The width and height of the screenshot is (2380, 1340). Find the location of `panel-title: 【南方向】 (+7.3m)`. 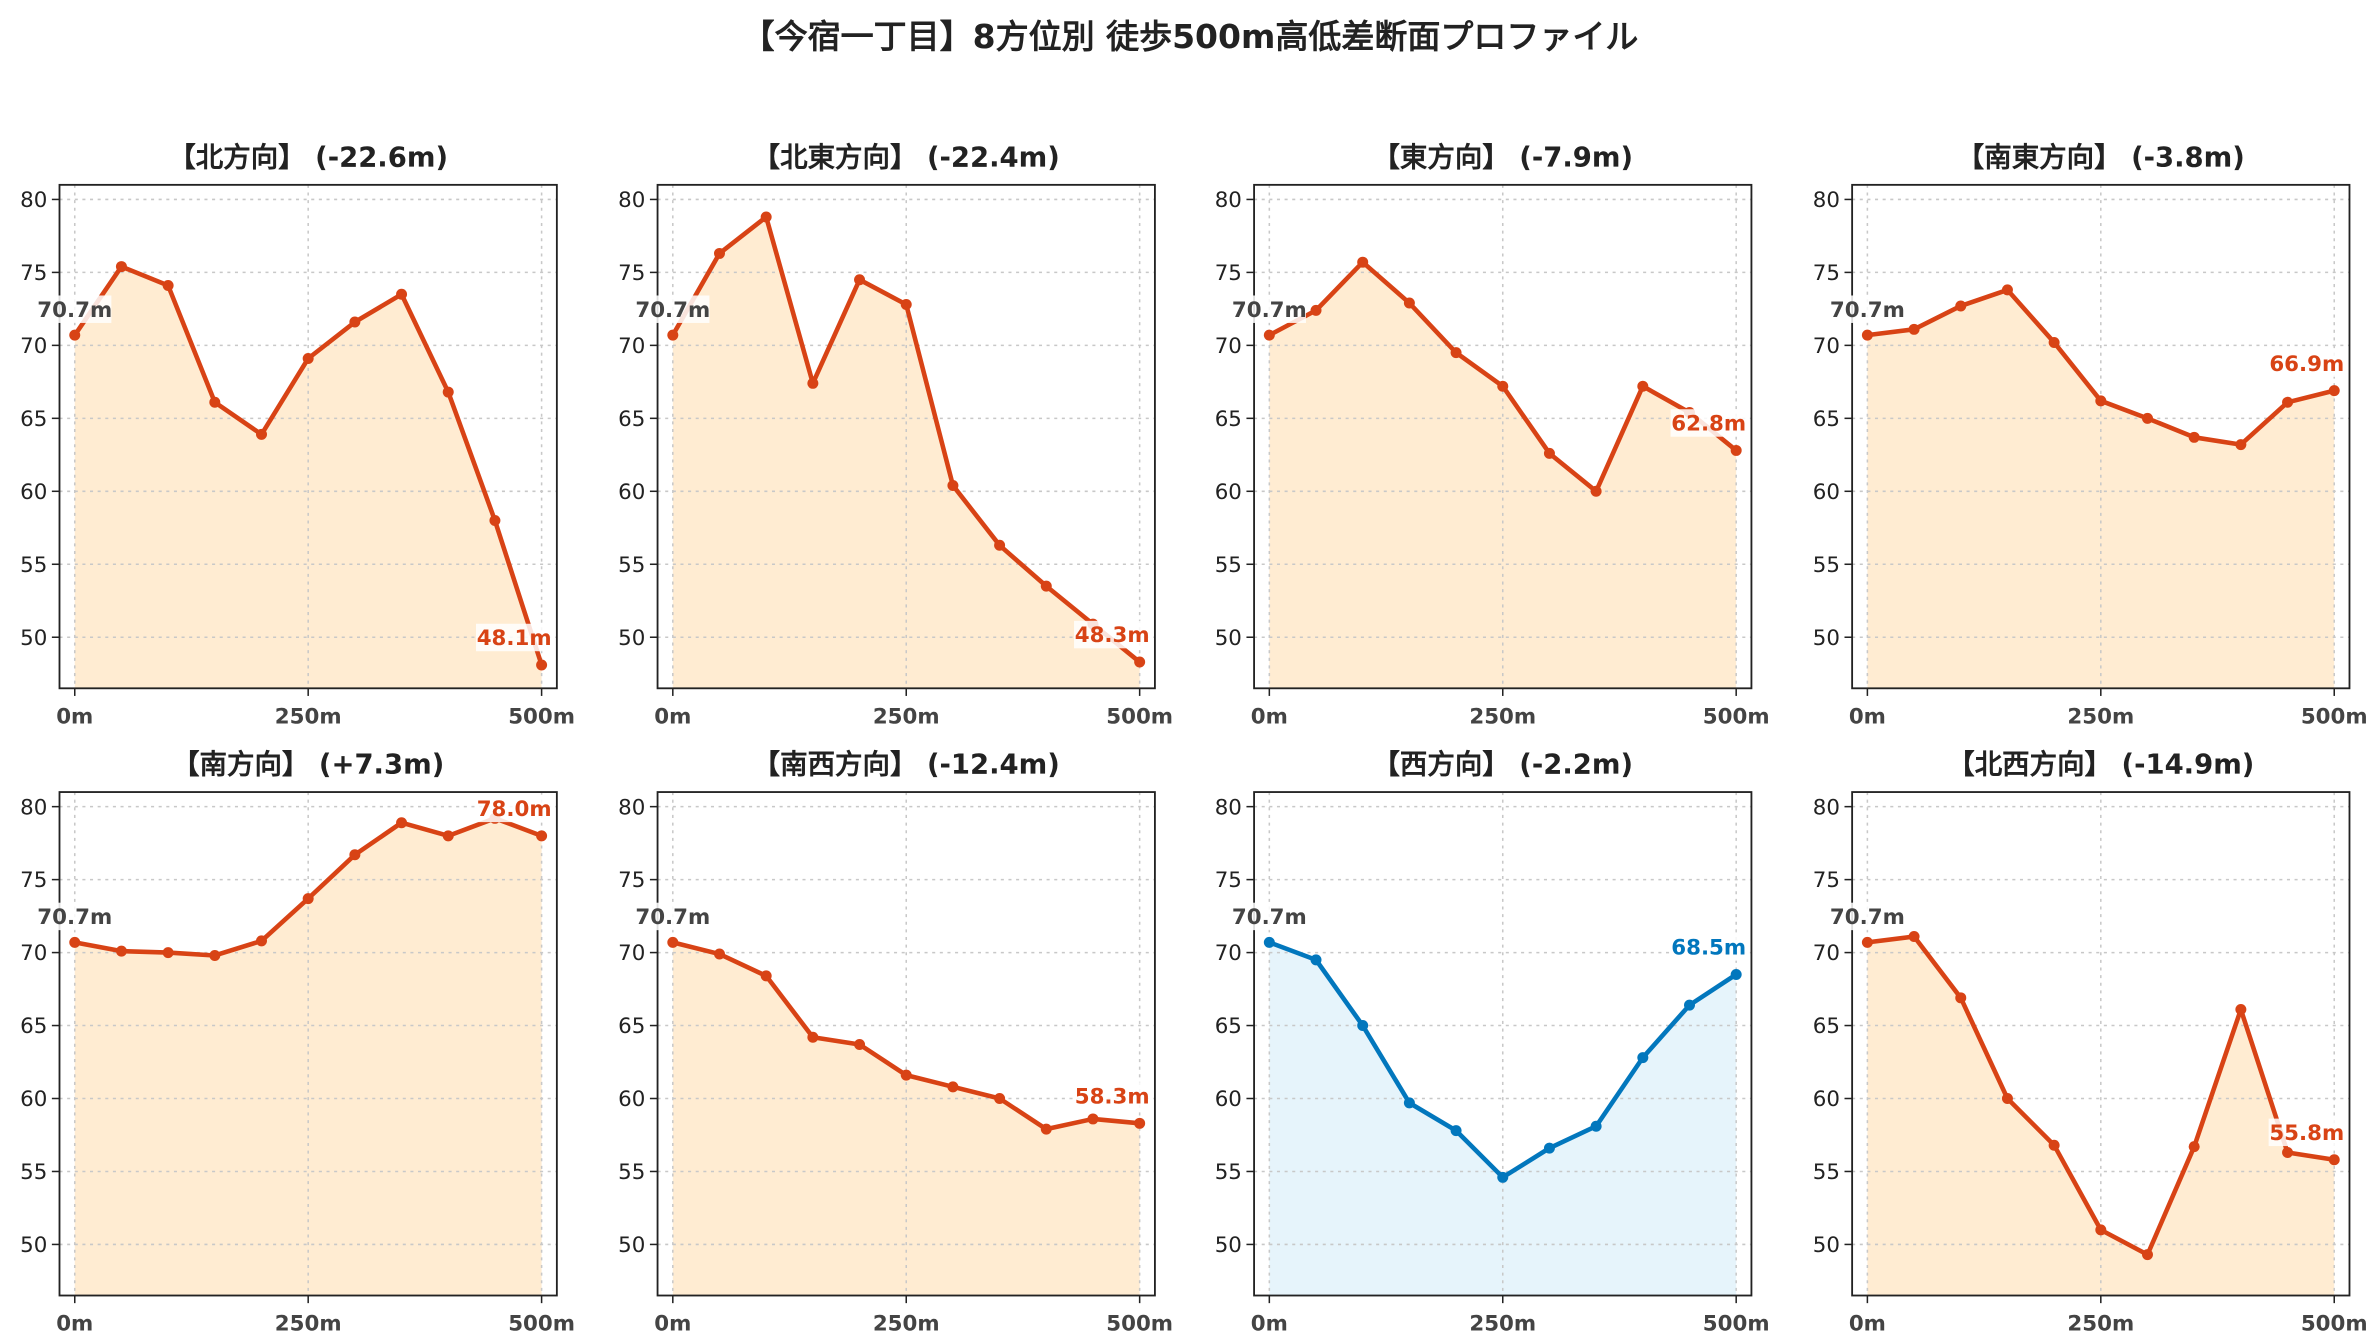

panel-title: 【南方向】 (+7.3m) is located at coordinates (308, 765).